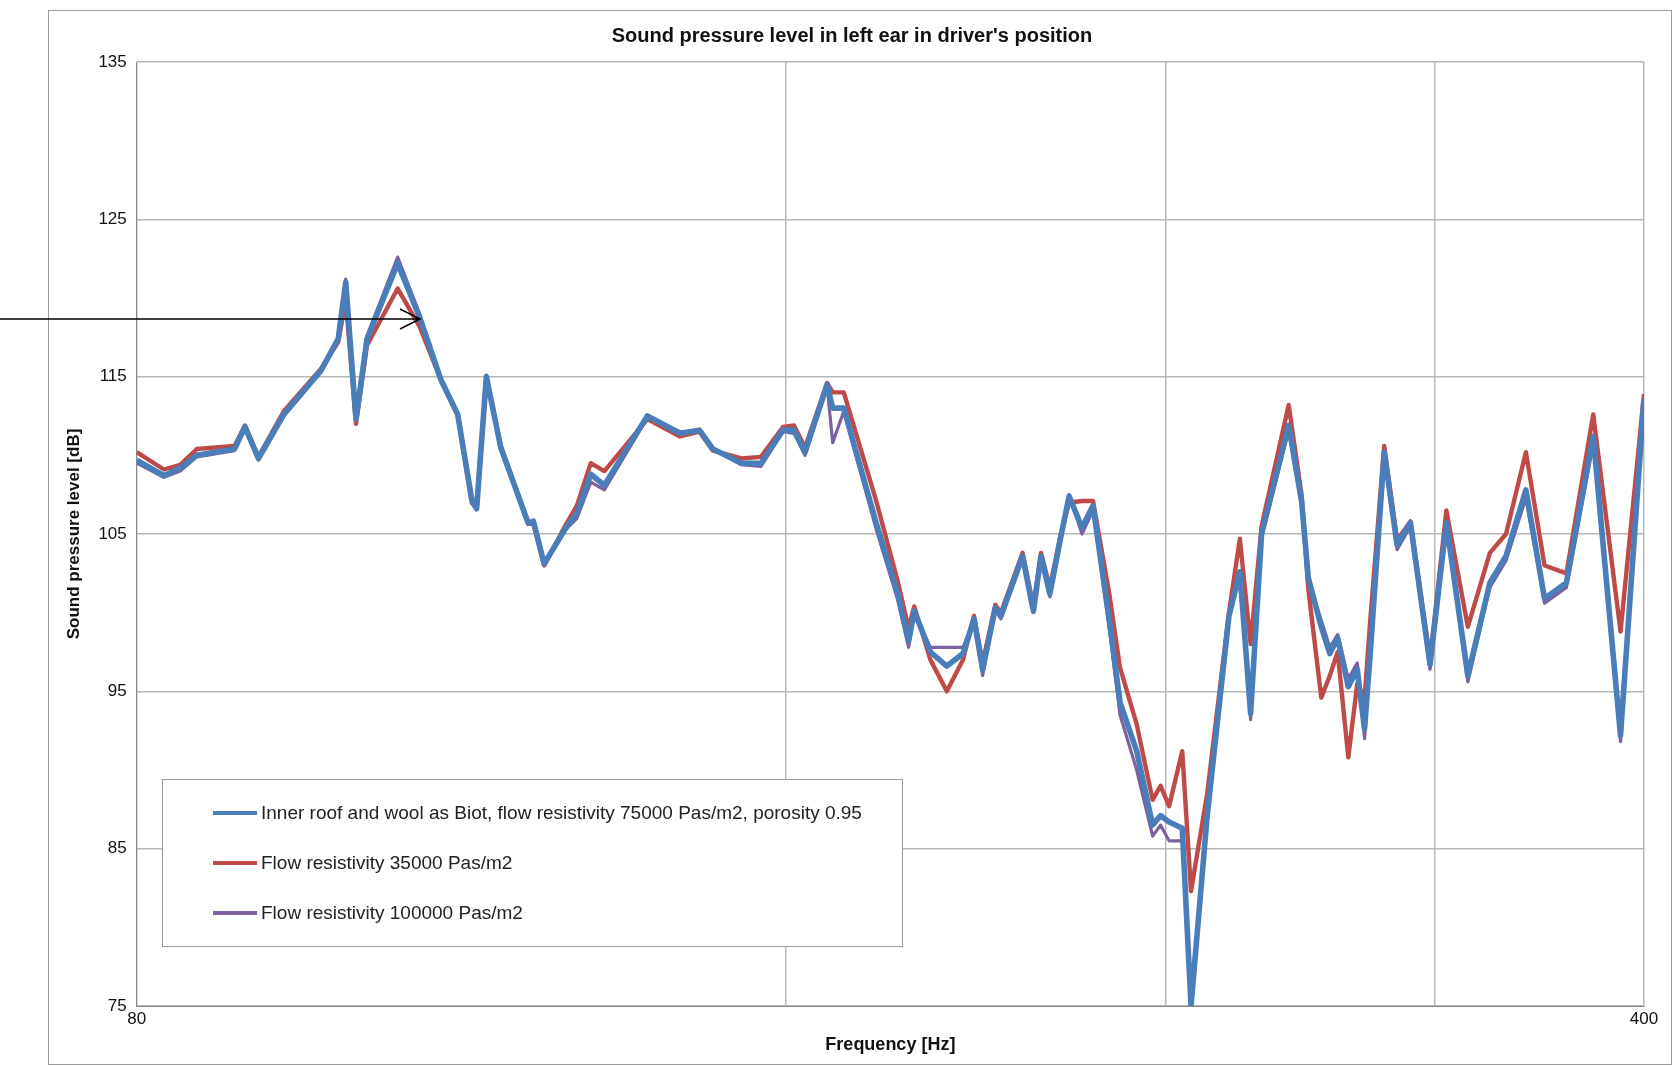  What do you see at coordinates (112, 61) in the screenshot?
I see `y-tick-label: 135` at bounding box center [112, 61].